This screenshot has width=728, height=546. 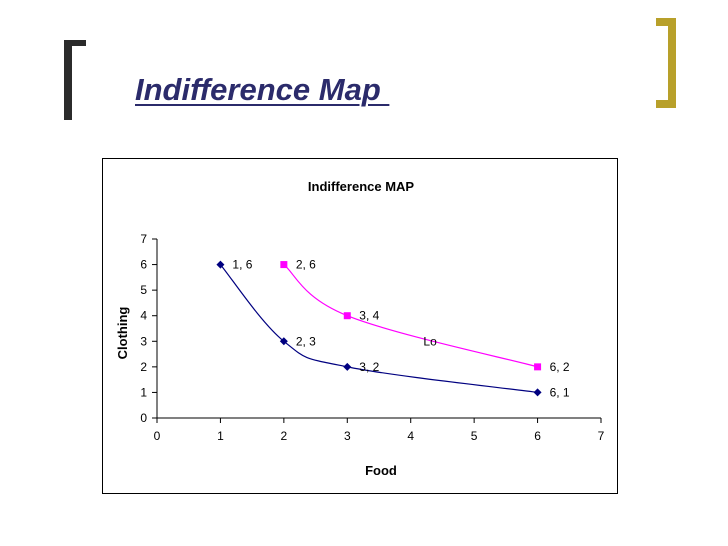 I want to click on y-axis-label: Clothing, so click(x=122, y=333).